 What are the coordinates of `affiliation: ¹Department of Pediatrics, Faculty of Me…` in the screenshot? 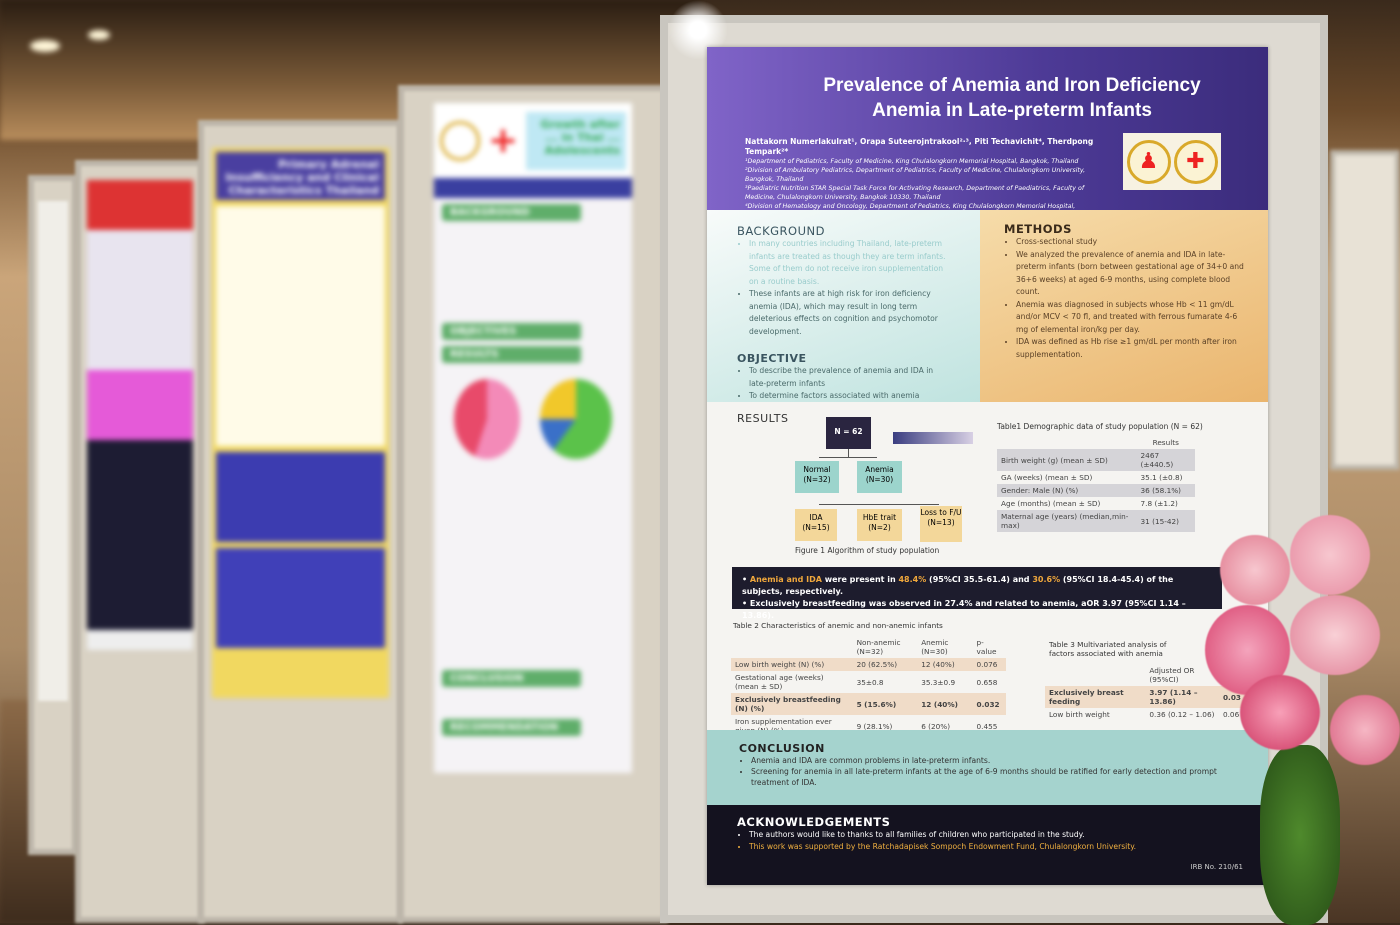 It's located at (912, 161).